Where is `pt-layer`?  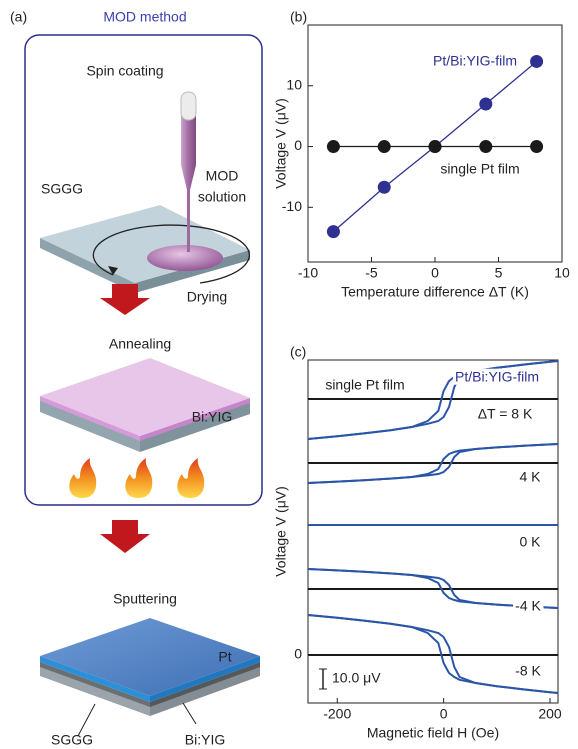
pt-layer is located at coordinates (150, 657).